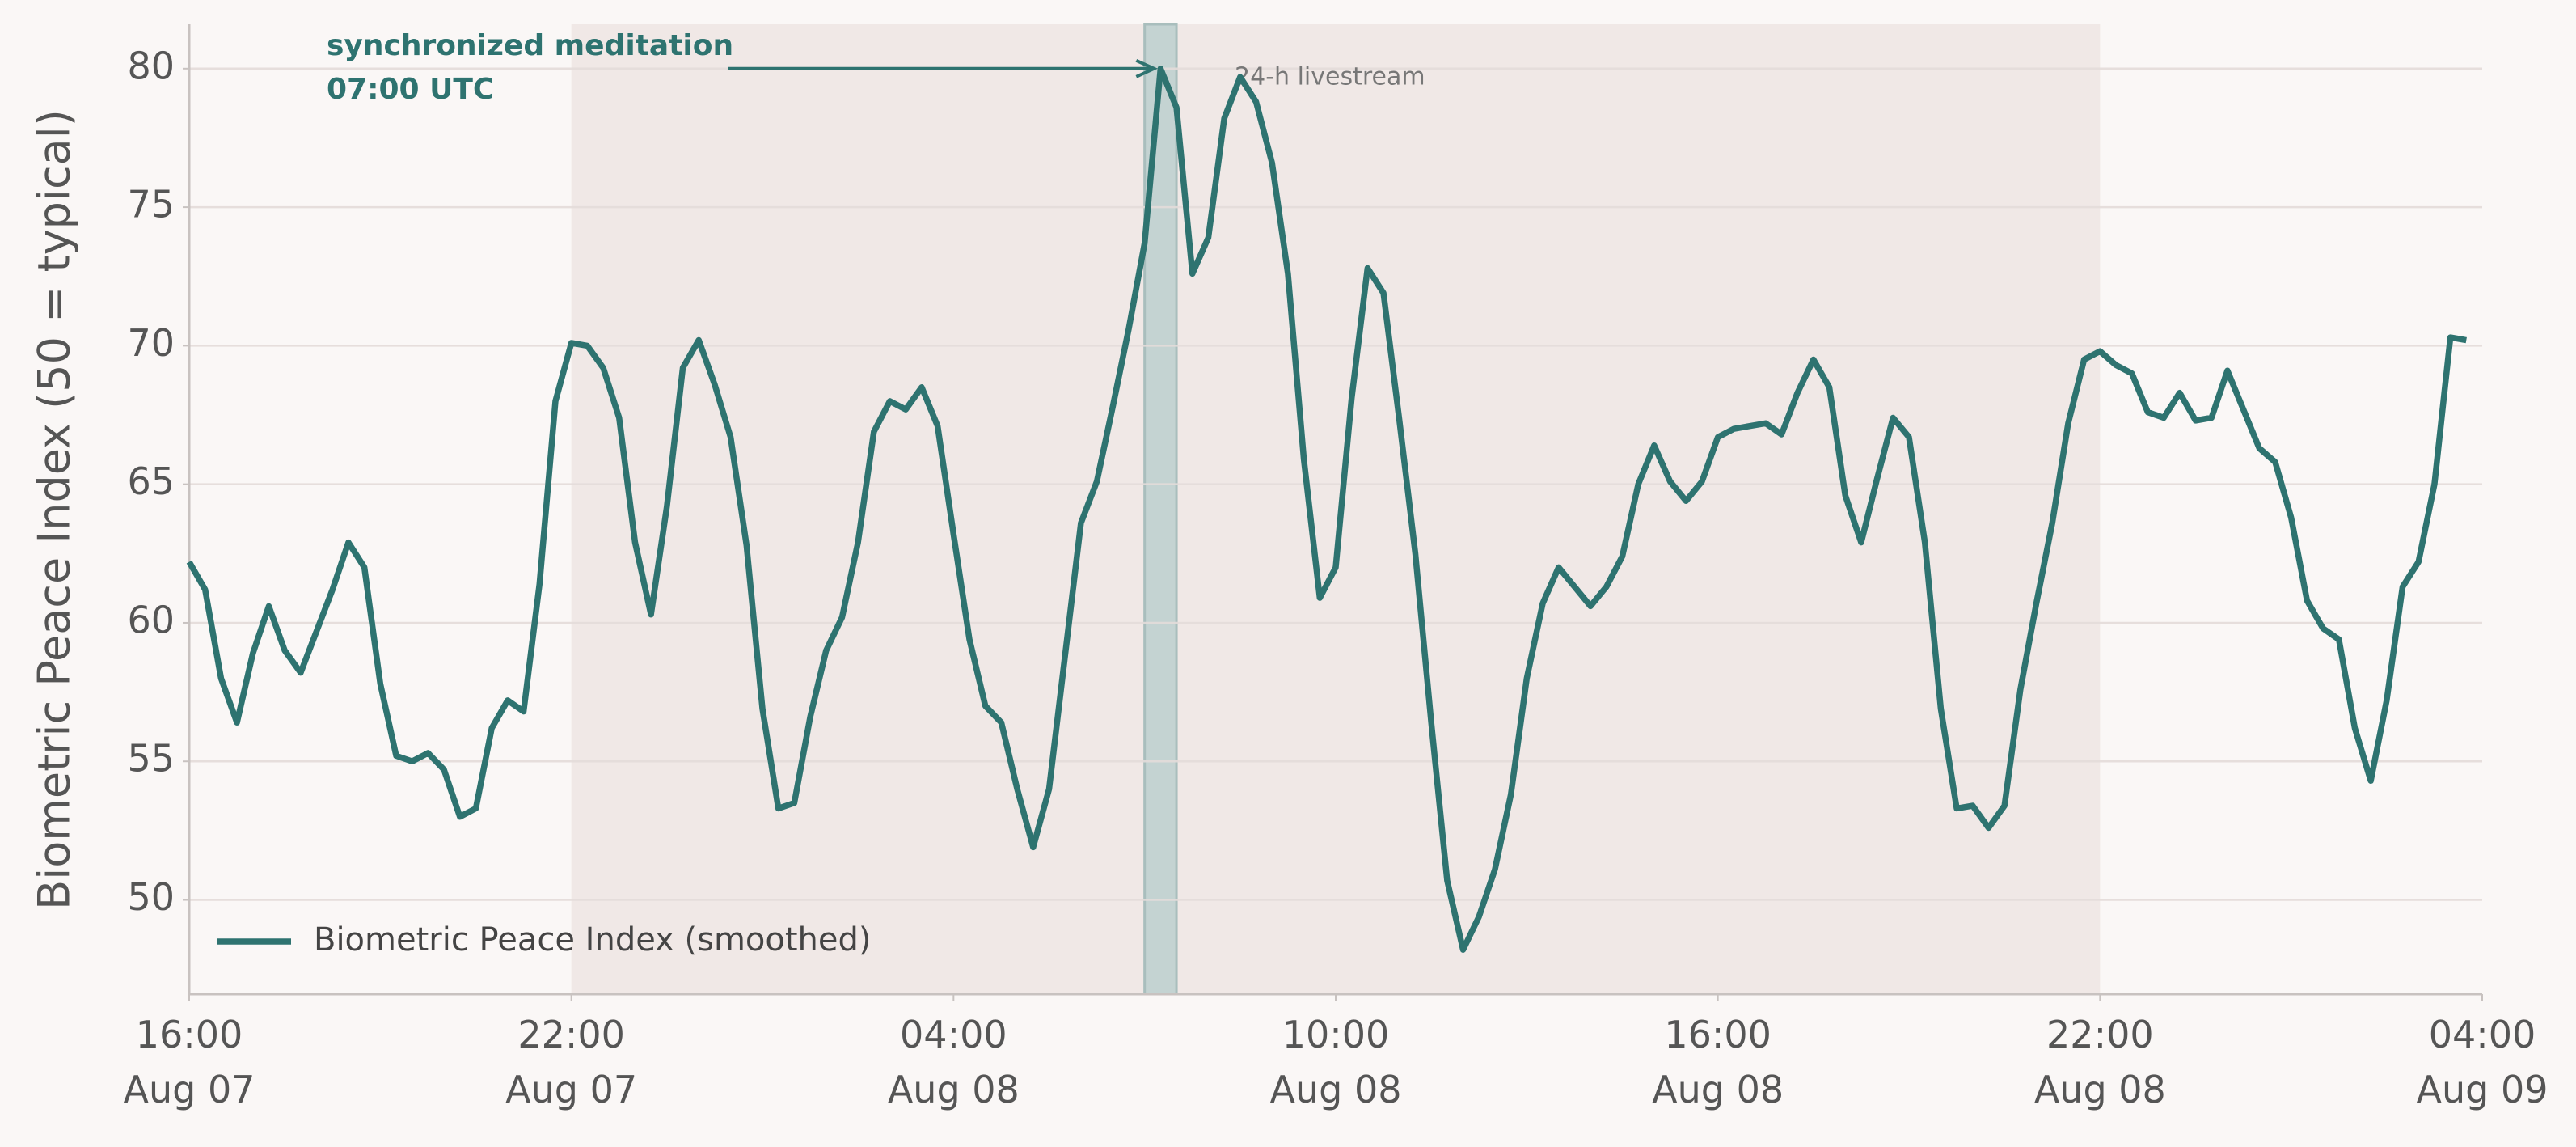 The image size is (2576, 1147). I want to click on y-axis-label: Biometric Peace Index (50 = typical), so click(54, 509).